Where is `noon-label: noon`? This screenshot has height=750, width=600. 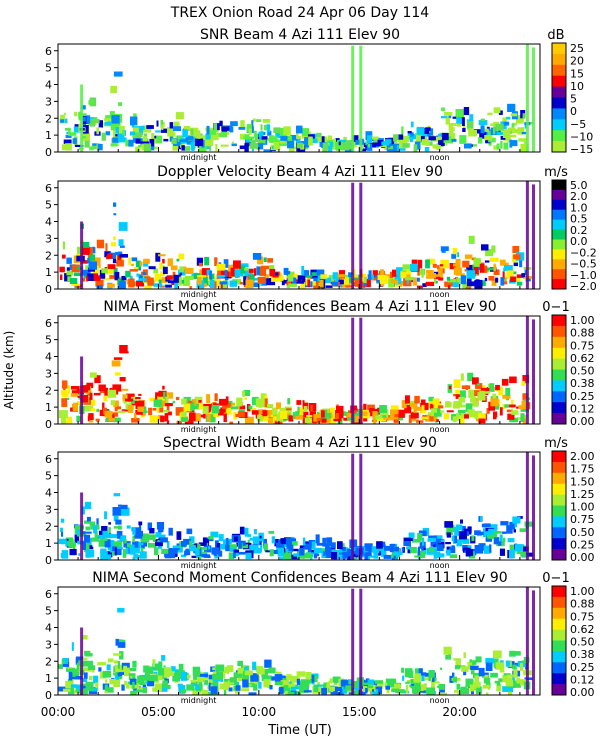 noon-label: noon is located at coordinates (440, 700).